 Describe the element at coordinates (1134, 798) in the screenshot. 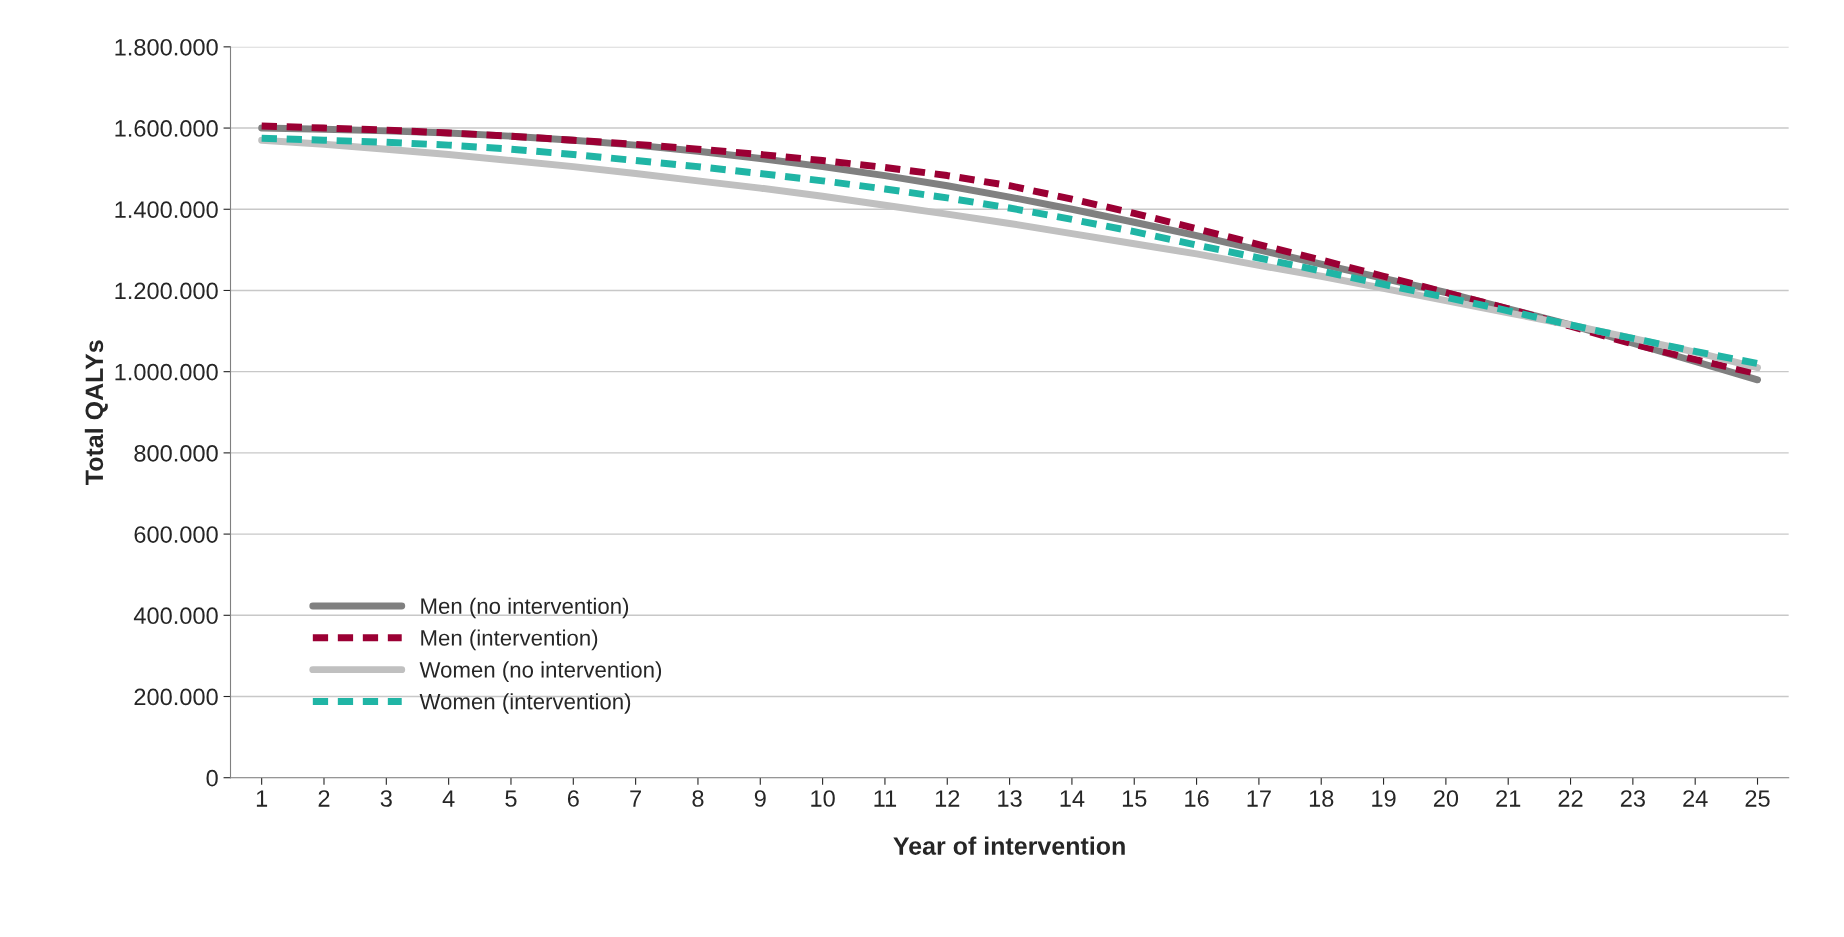

I see `x-tick-label: 15` at that location.